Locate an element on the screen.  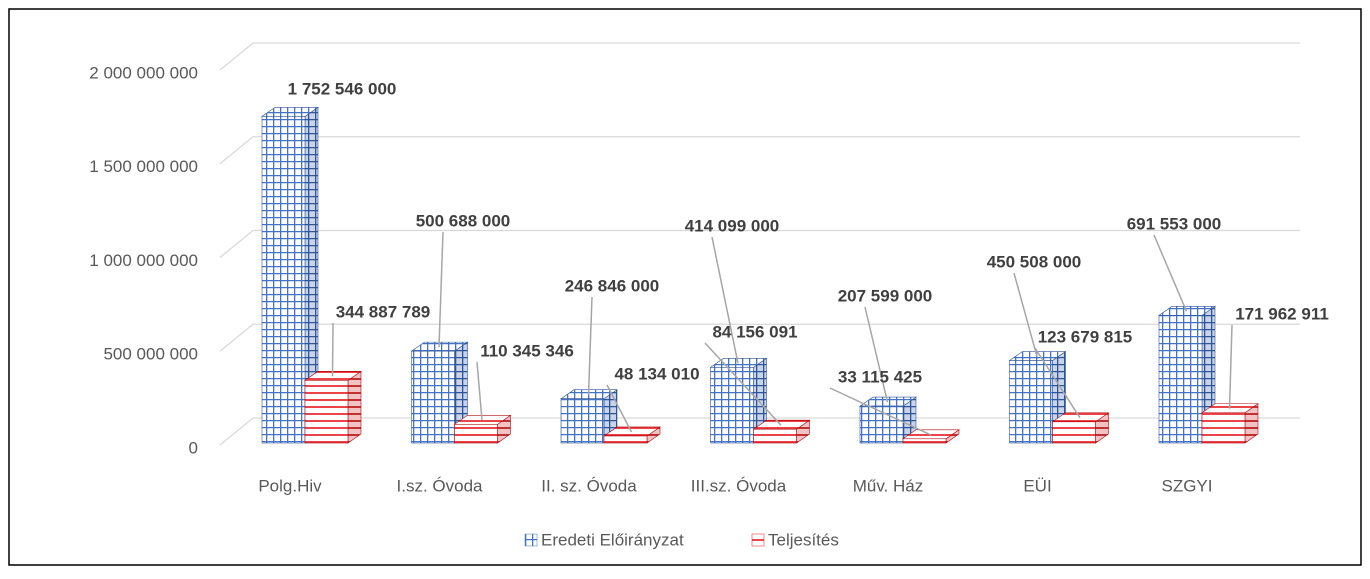
x-tick-label: I.sz. Óvoda is located at coordinates (440, 485).